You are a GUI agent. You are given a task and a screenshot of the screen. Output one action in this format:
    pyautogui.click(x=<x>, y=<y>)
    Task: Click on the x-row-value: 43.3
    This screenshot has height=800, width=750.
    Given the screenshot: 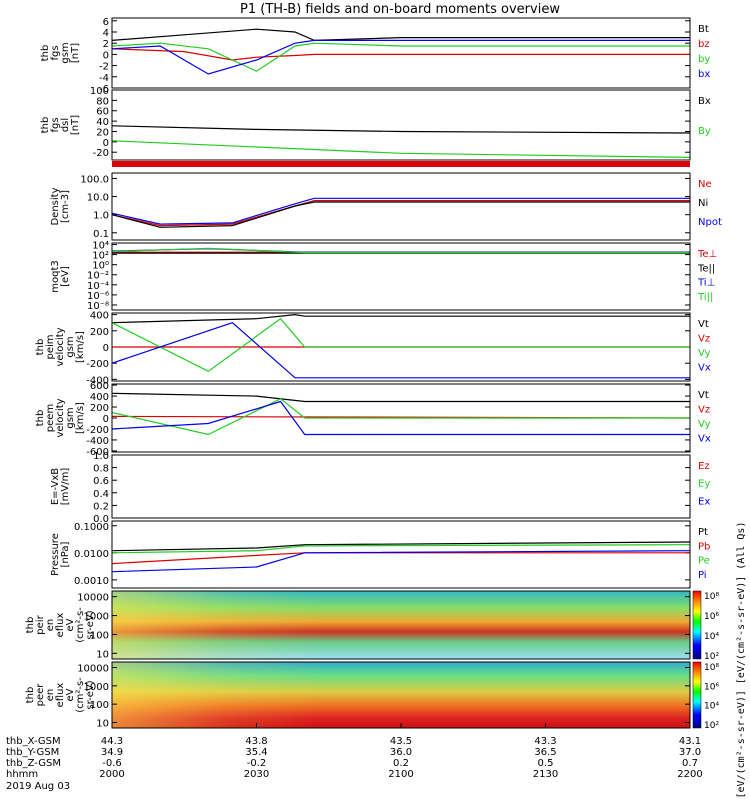 What is the action you would take?
    pyautogui.click(x=545, y=741)
    